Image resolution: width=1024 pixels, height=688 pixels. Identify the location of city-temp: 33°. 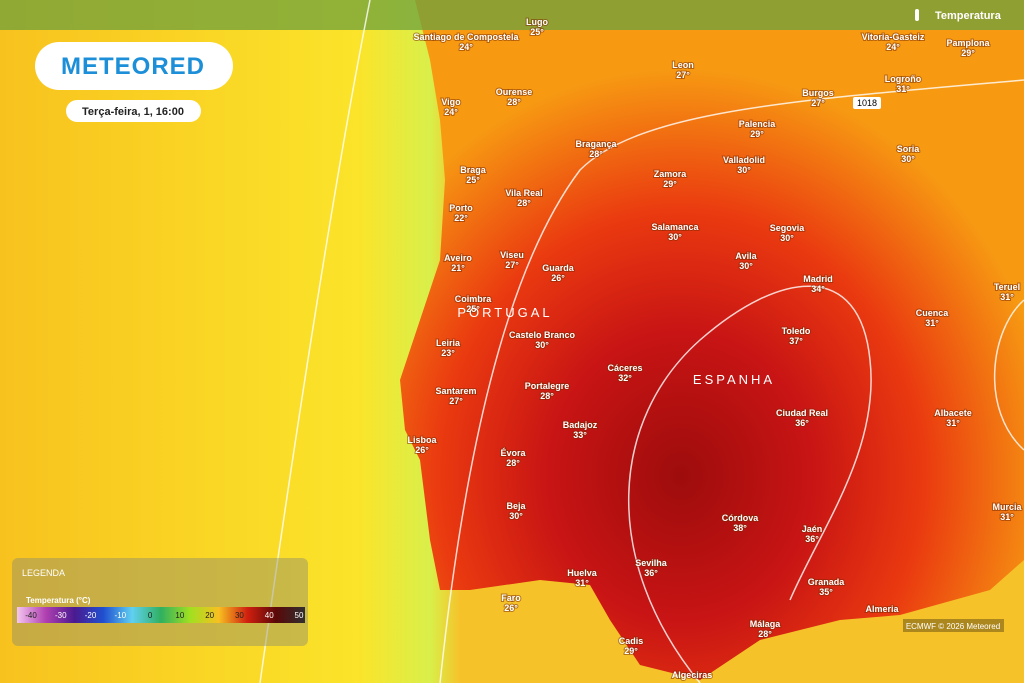
(580, 435).